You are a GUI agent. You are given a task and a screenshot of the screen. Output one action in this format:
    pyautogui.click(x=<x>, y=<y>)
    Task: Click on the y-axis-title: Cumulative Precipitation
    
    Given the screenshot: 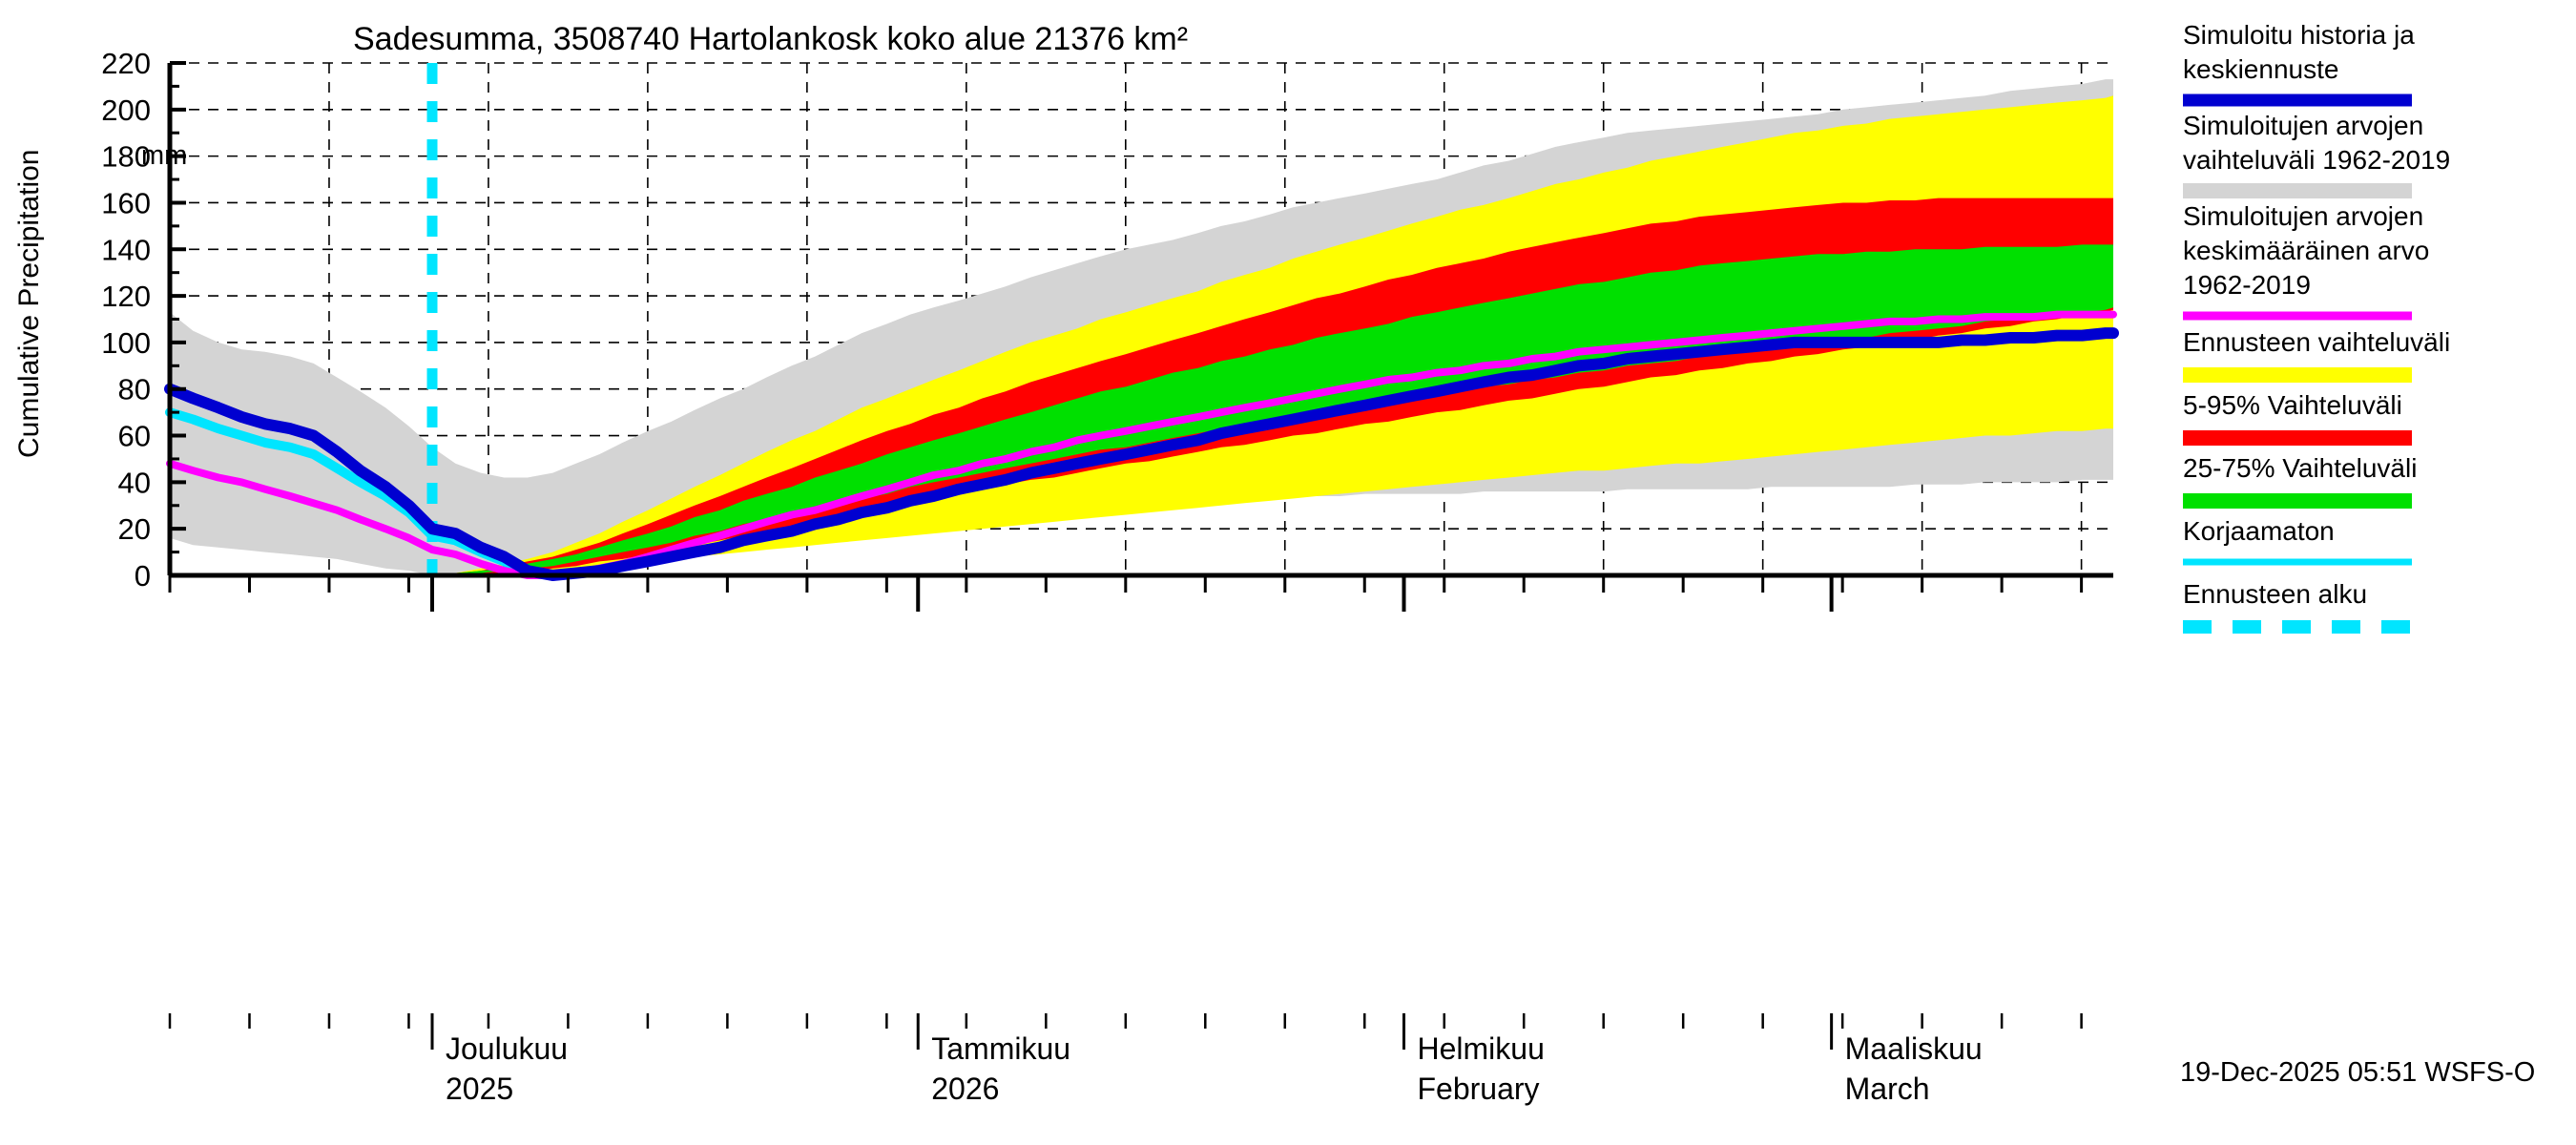 What is the action you would take?
    pyautogui.click(x=29, y=304)
    